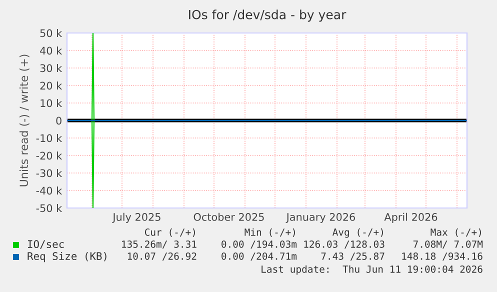 The width and height of the screenshot is (497, 292). Describe the element at coordinates (51, 33) in the screenshot. I see `y-tick-label: 50 k` at that location.